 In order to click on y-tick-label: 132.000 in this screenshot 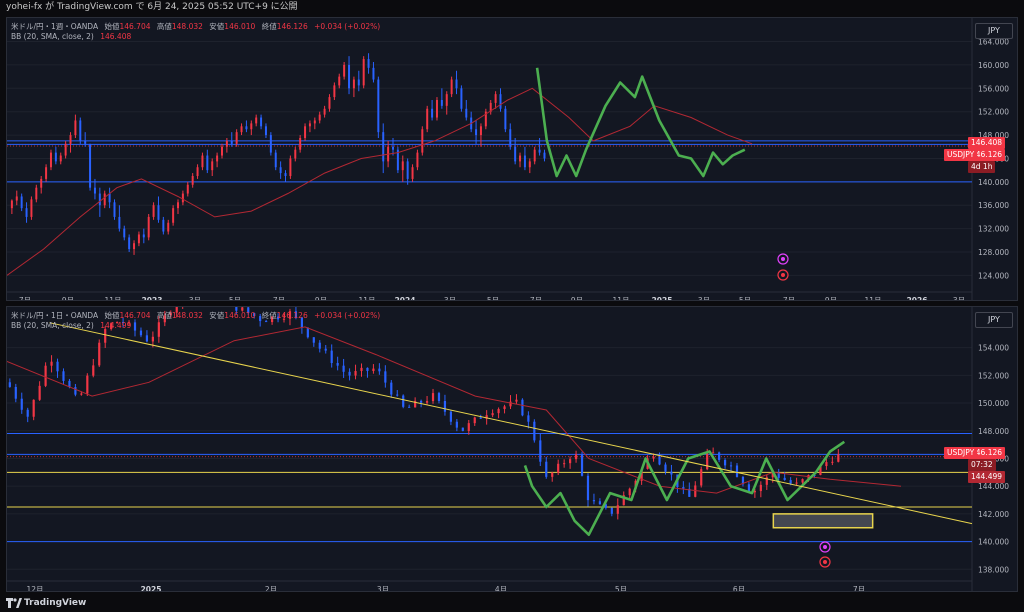, I will do `click(993, 229)`.